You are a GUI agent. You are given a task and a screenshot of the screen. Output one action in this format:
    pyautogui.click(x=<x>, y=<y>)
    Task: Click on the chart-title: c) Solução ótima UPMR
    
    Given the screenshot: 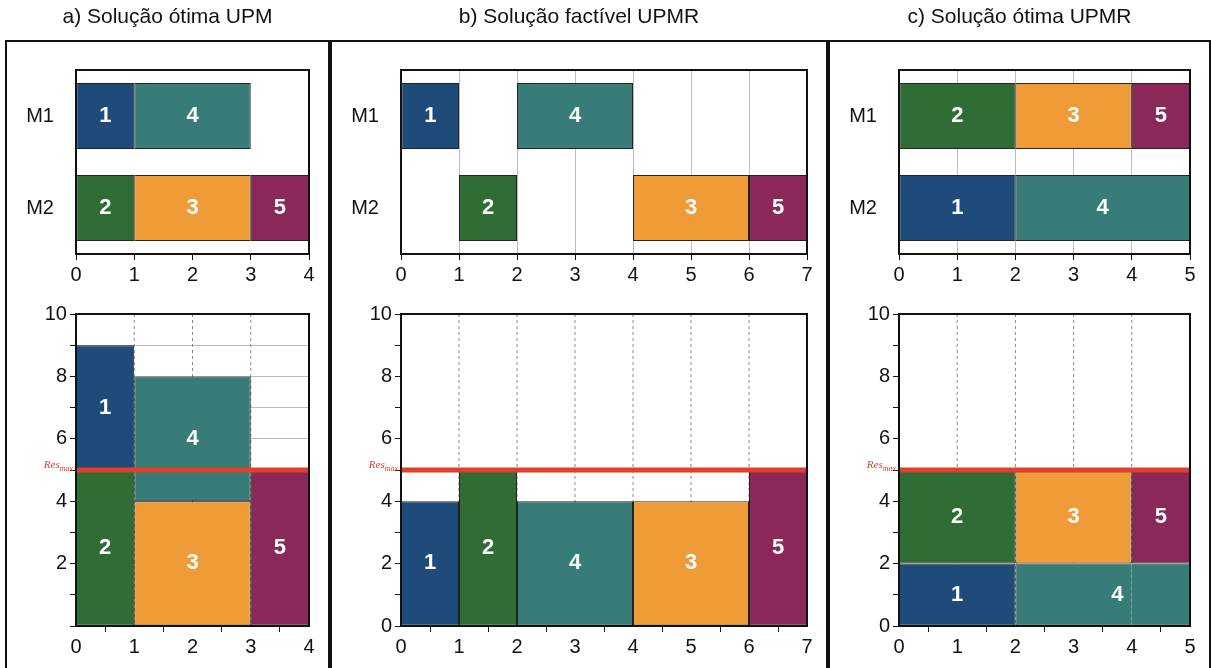 What is the action you would take?
    pyautogui.click(x=1019, y=16)
    